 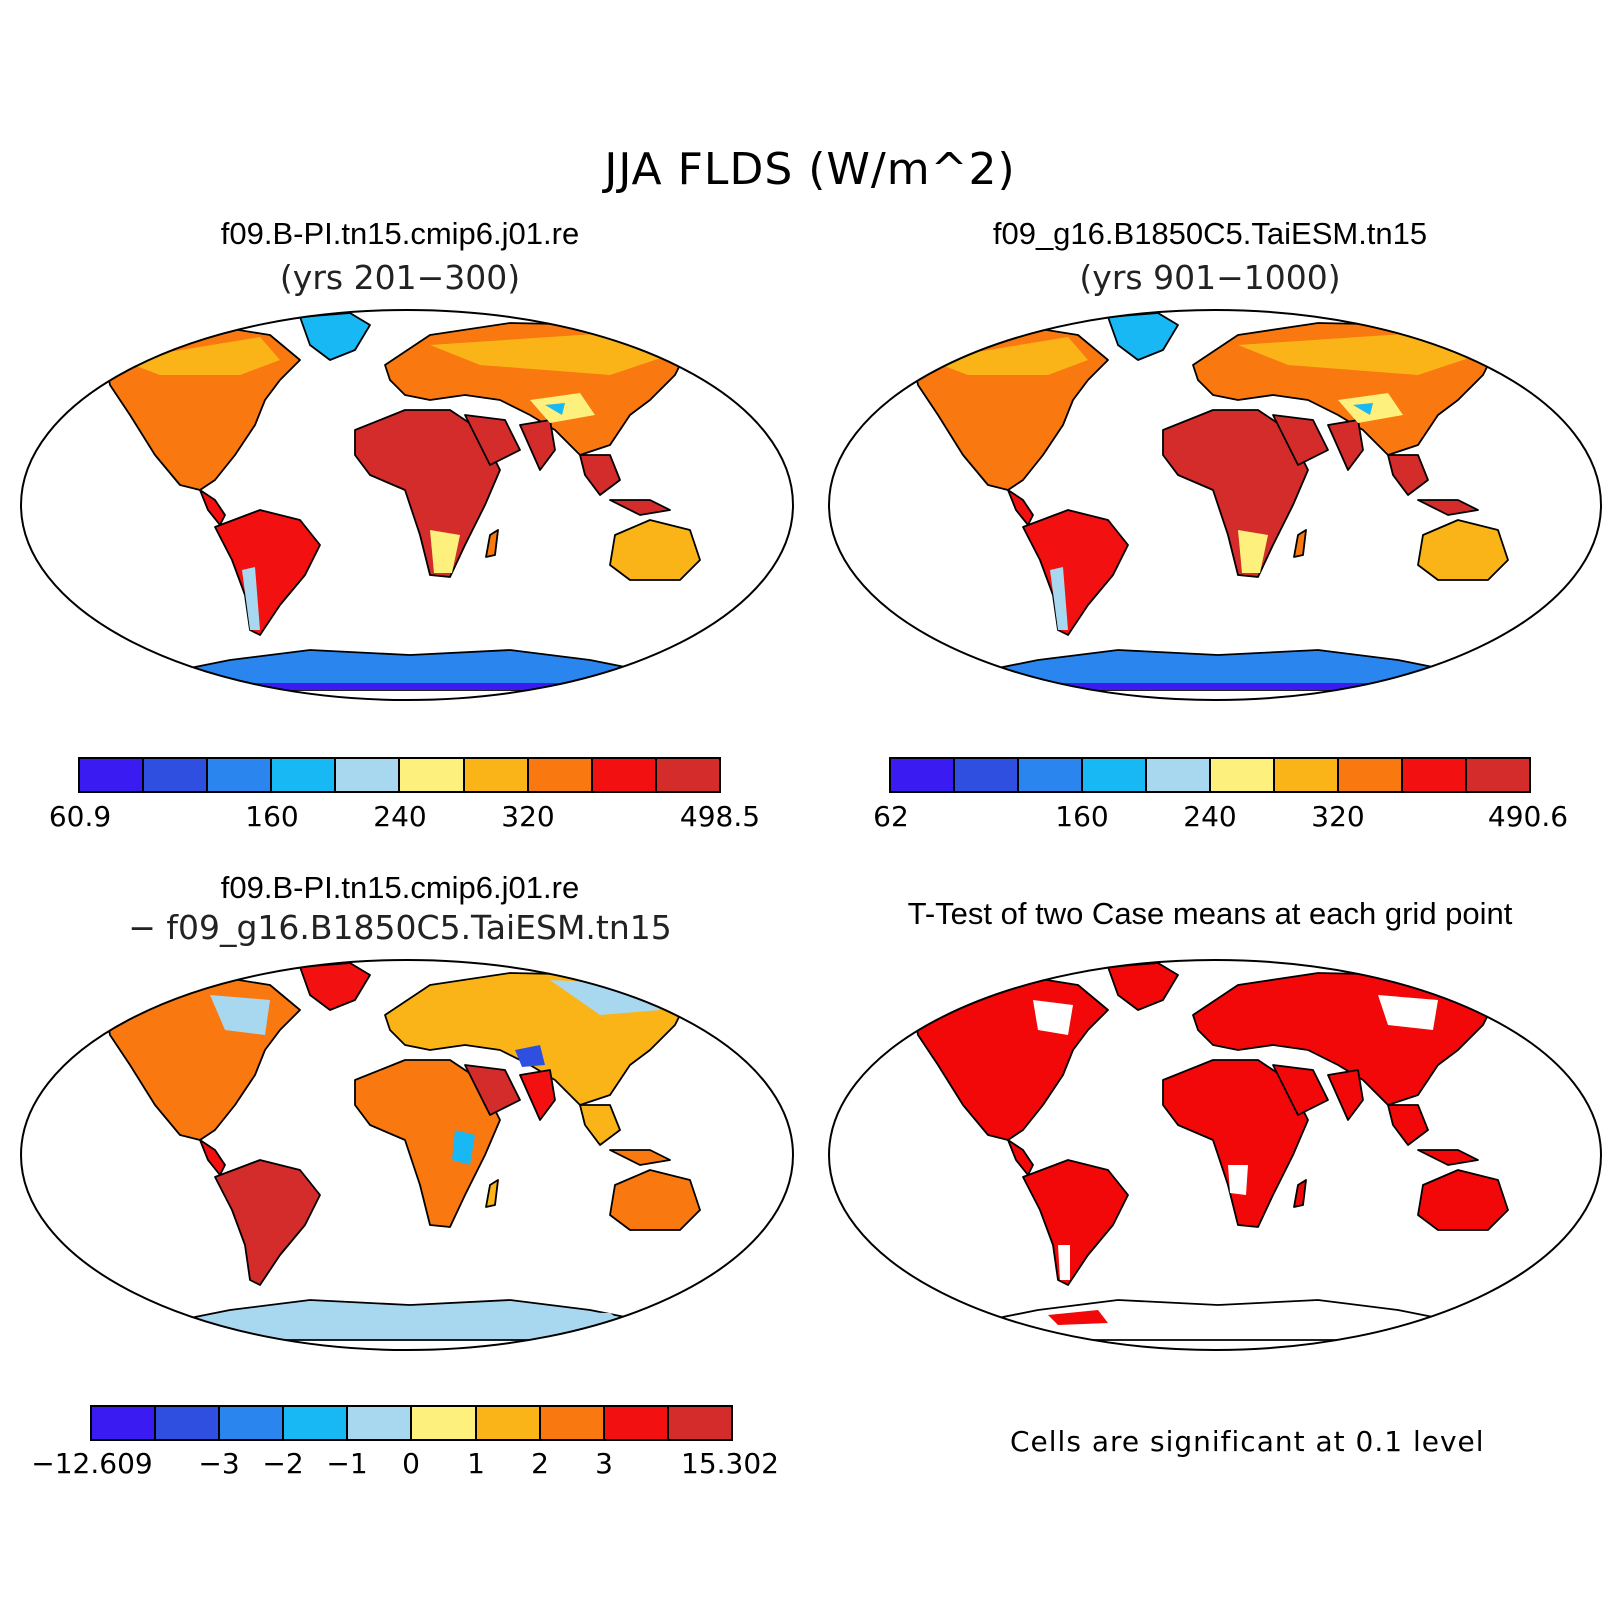 I want to click on field-patch-ttest-gap-samerica, so click(x=1064, y=1262).